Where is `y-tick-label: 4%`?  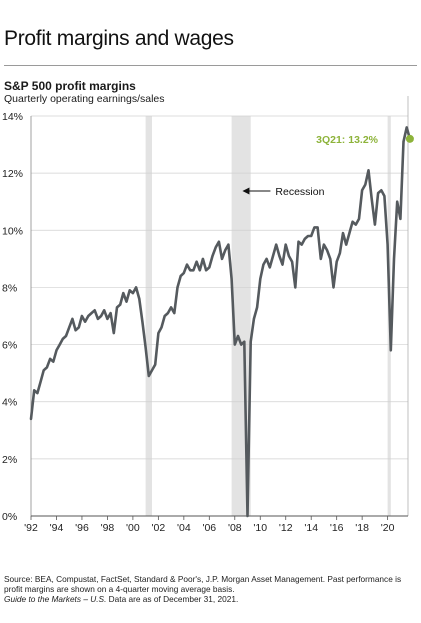 y-tick-label: 4% is located at coordinates (9, 403).